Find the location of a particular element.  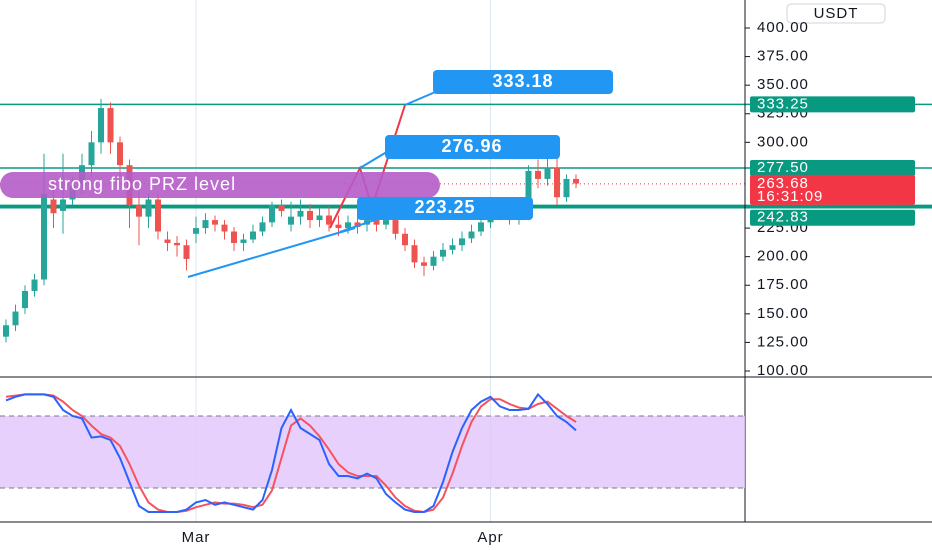

target-label: 333.18 is located at coordinates (522, 81).